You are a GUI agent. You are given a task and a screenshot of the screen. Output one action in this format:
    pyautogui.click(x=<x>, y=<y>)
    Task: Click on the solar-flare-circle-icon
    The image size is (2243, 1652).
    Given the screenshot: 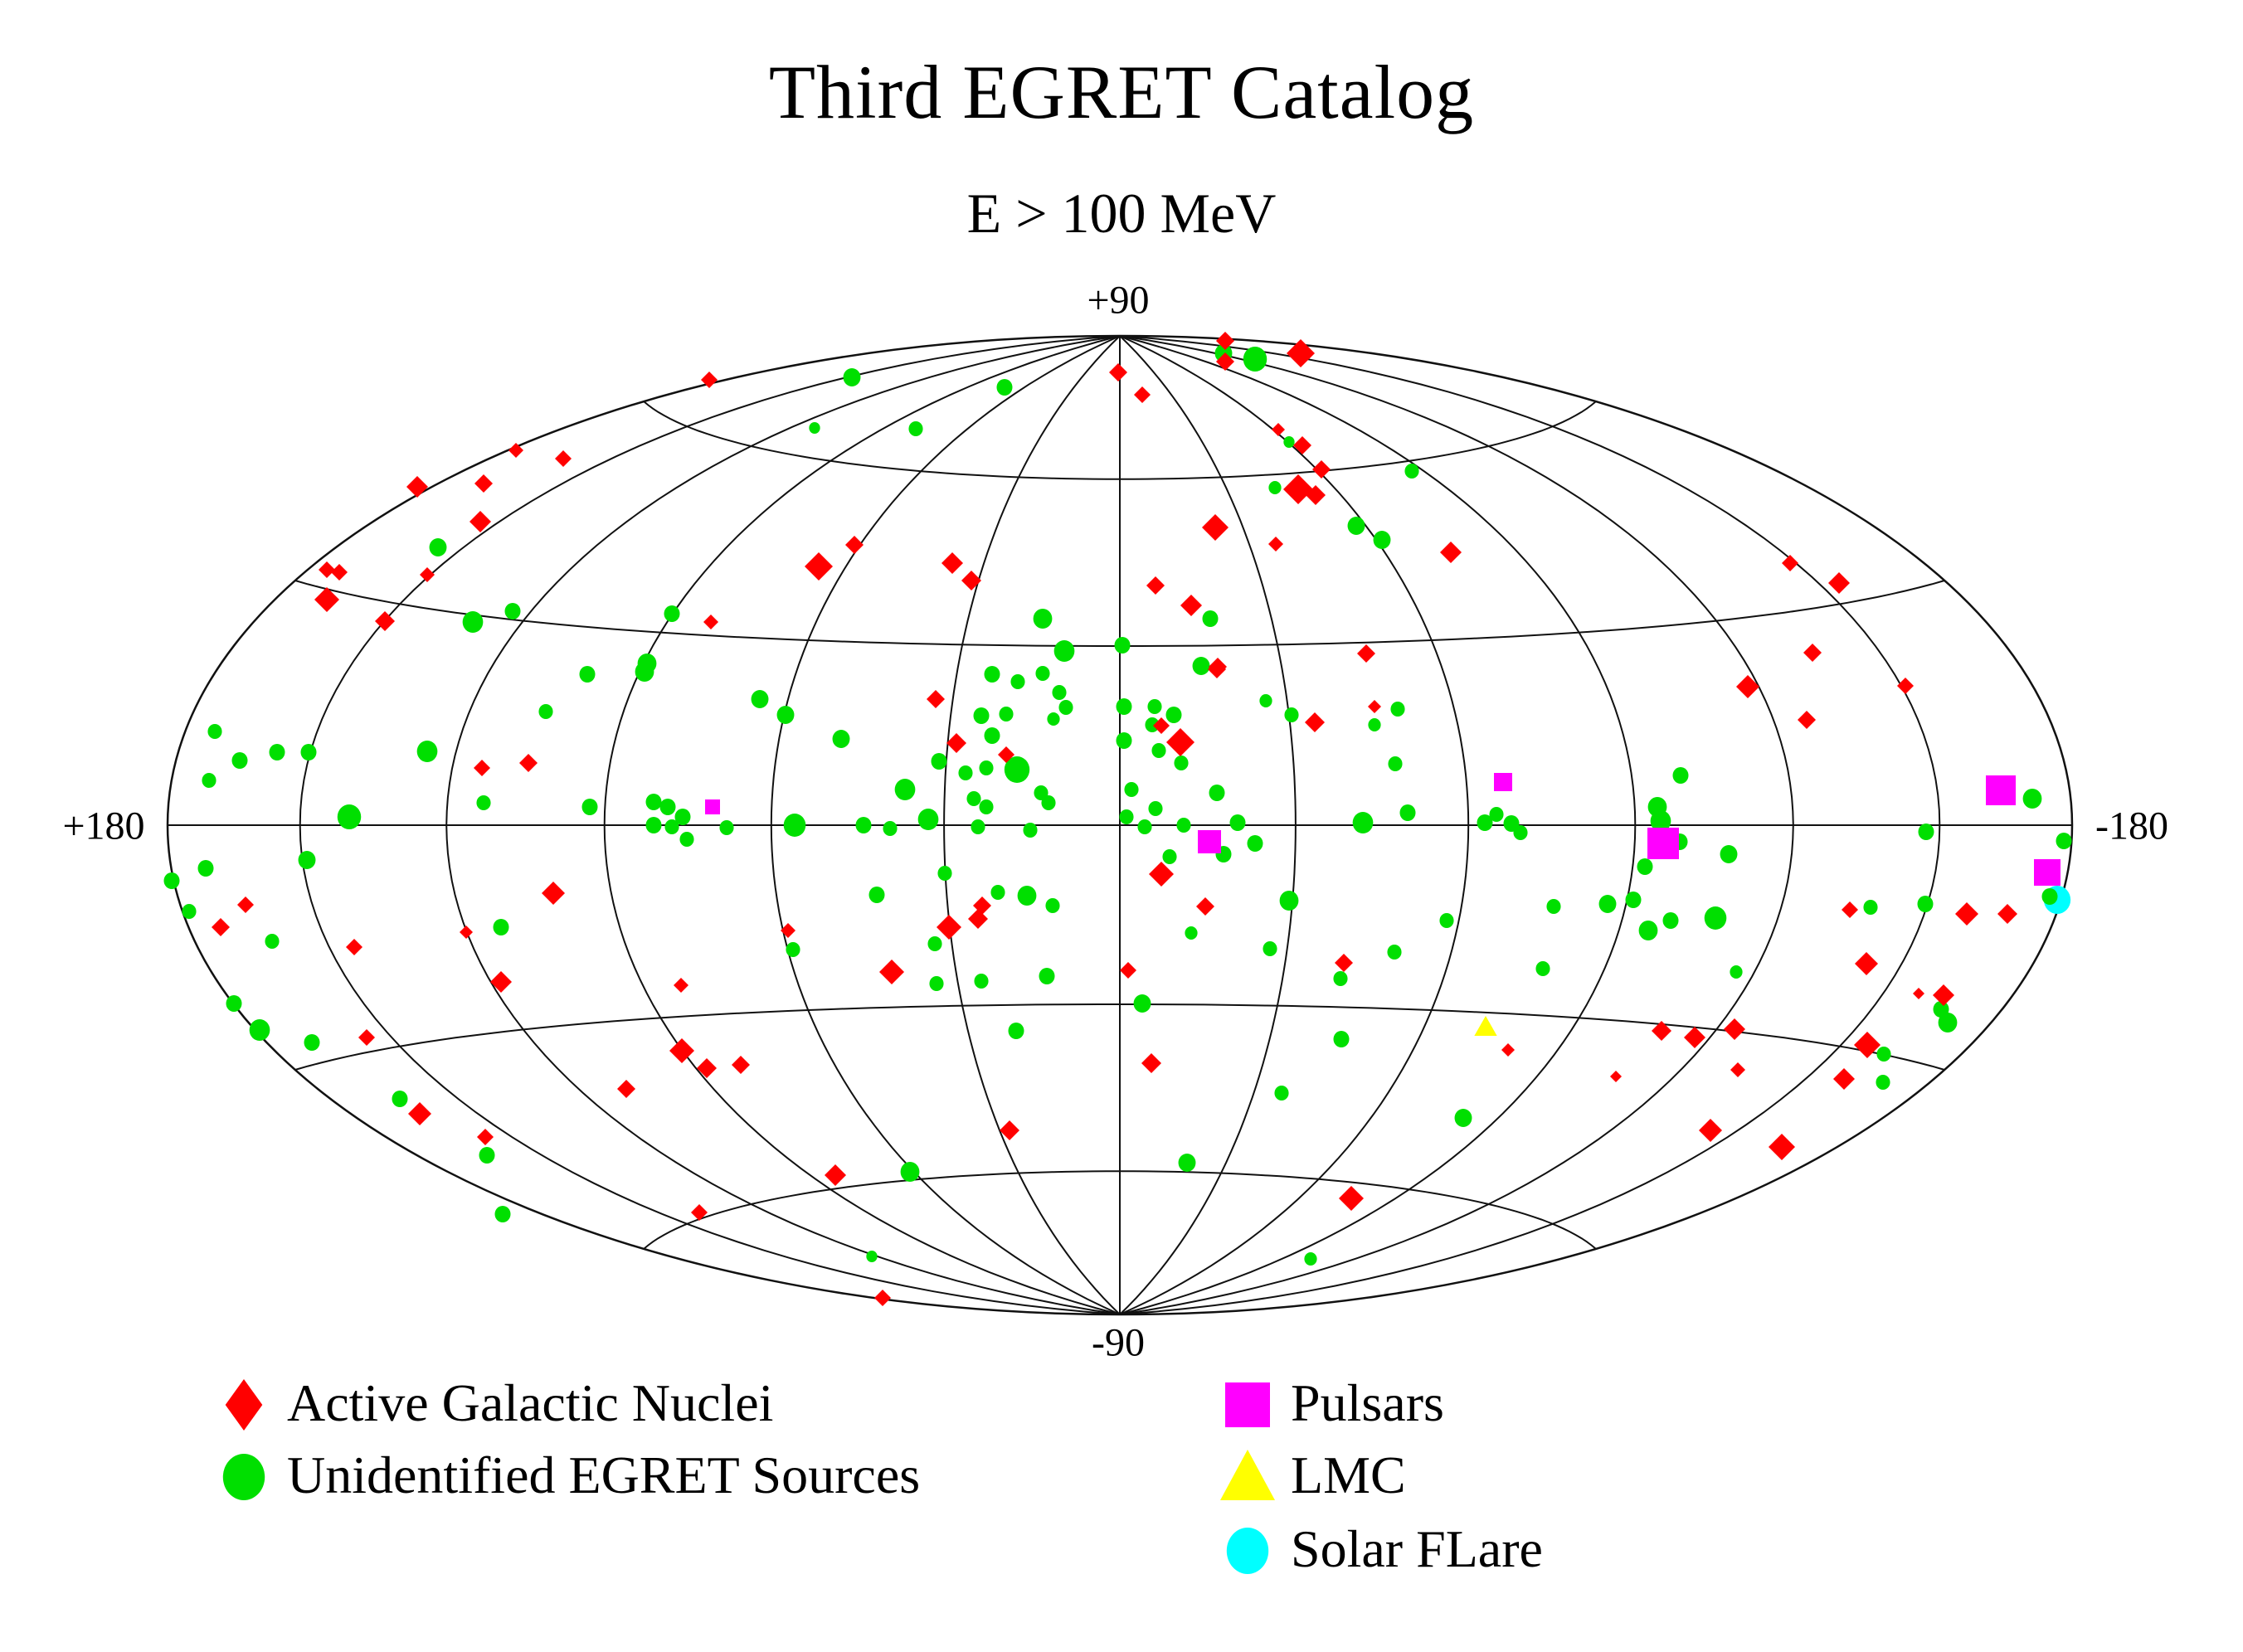 What is the action you would take?
    pyautogui.click(x=1247, y=1549)
    